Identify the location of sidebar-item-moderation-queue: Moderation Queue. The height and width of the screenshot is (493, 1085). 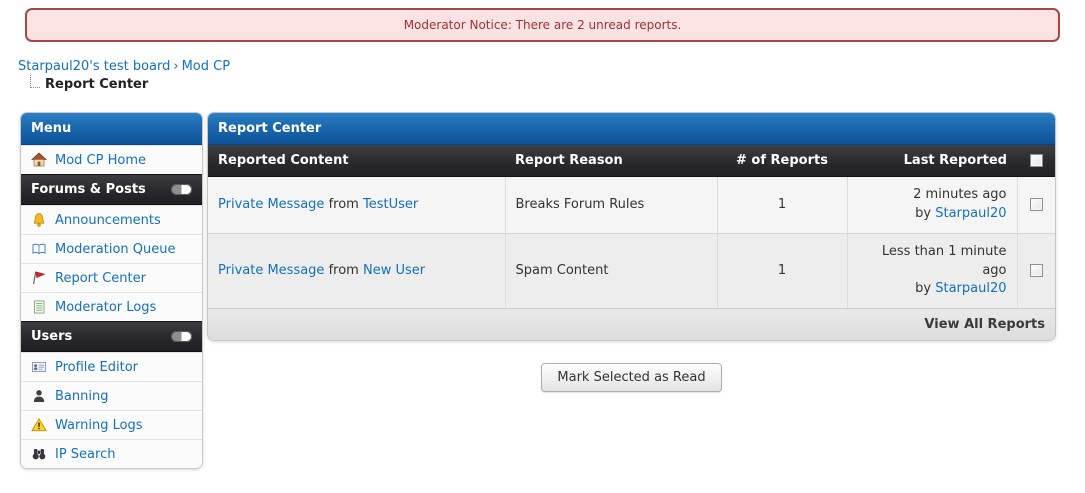
(111, 248).